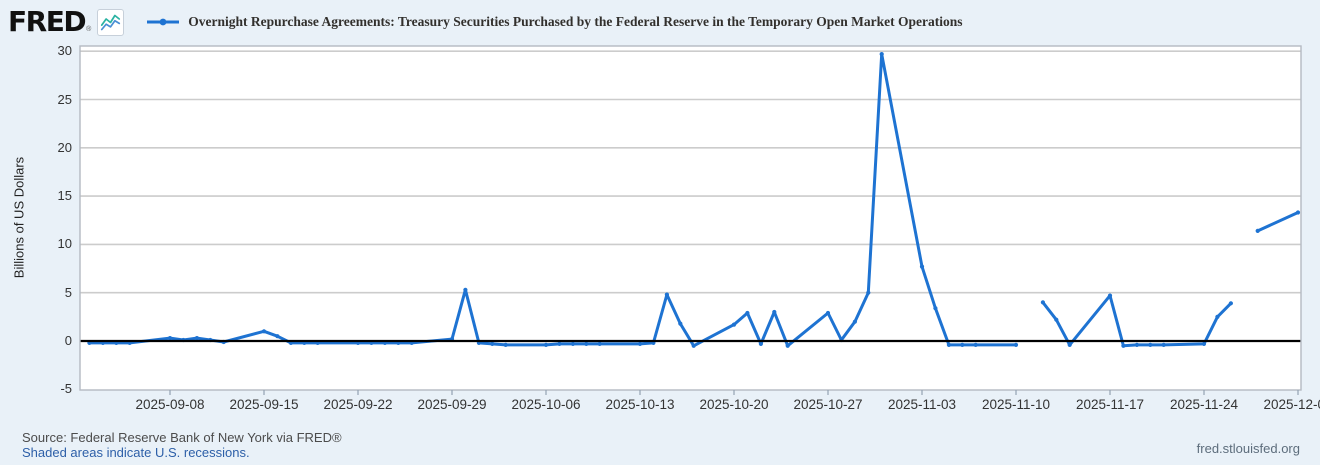  Describe the element at coordinates (1016, 404) in the screenshot. I see `x-tick-label: 2025-11-10` at that location.